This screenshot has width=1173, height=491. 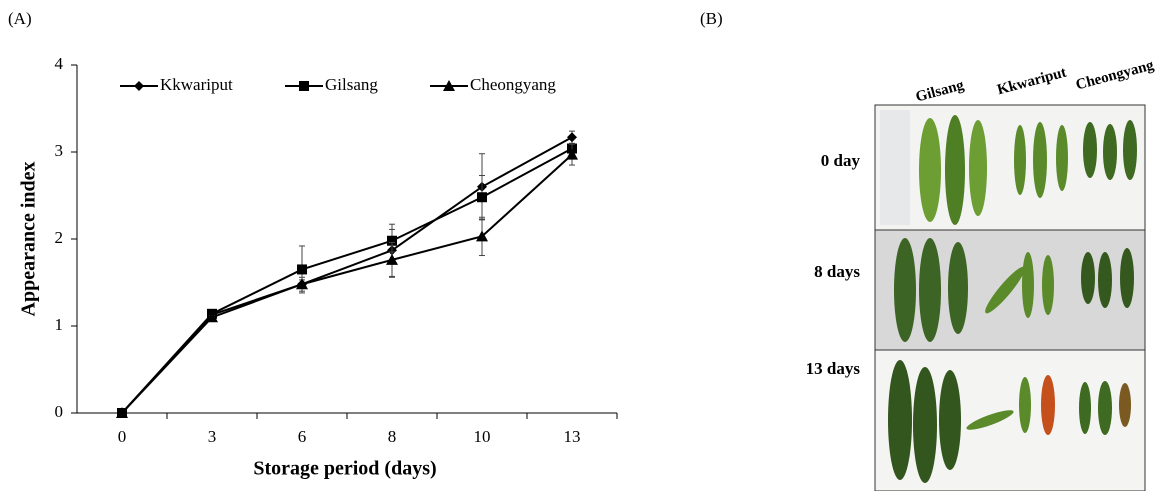 What do you see at coordinates (59, 411) in the screenshot?
I see `y-tick-label: 0` at bounding box center [59, 411].